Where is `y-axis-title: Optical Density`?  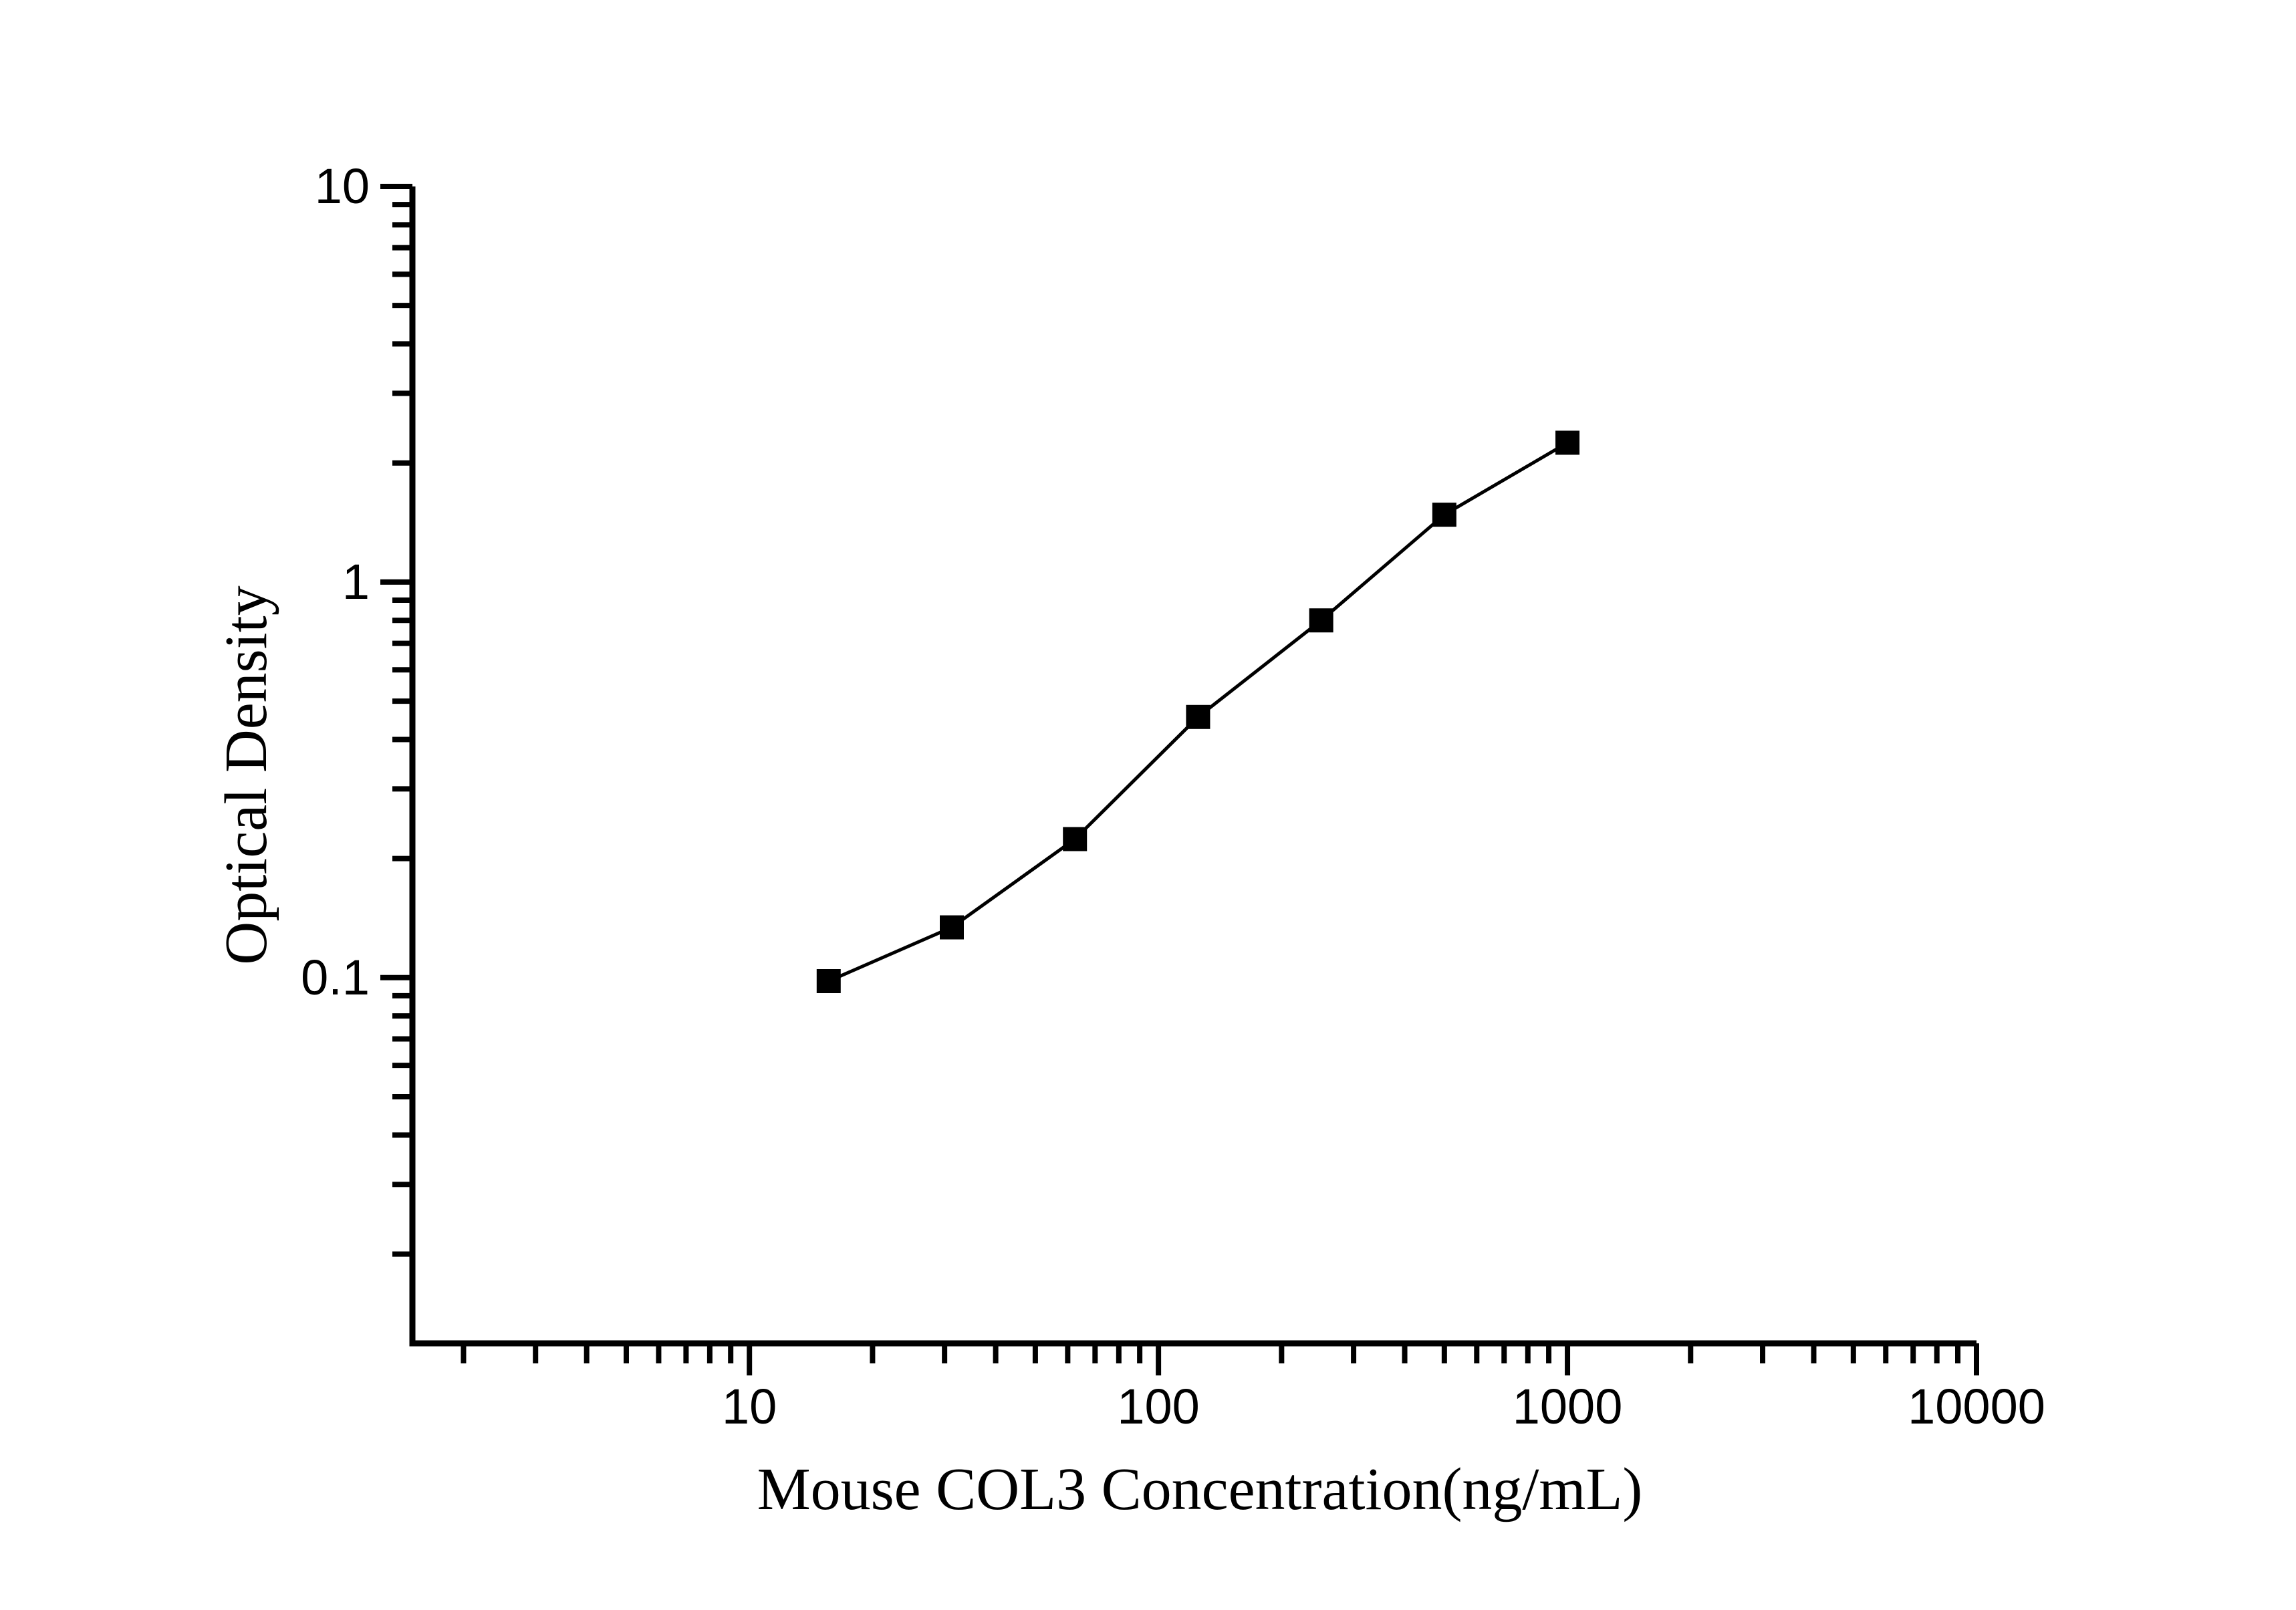
y-axis-title: Optical Density is located at coordinates (246, 775).